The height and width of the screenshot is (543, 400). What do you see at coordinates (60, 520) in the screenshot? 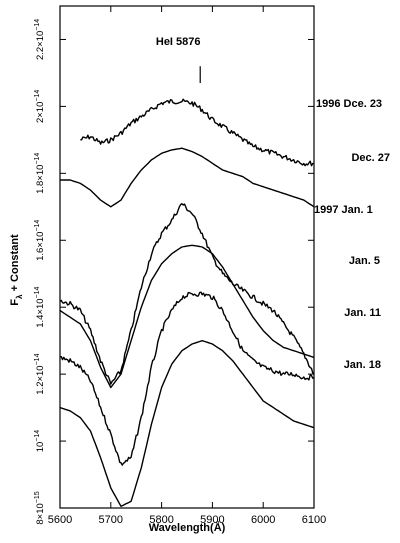
I see `x-tick-label: 5600` at bounding box center [60, 520].